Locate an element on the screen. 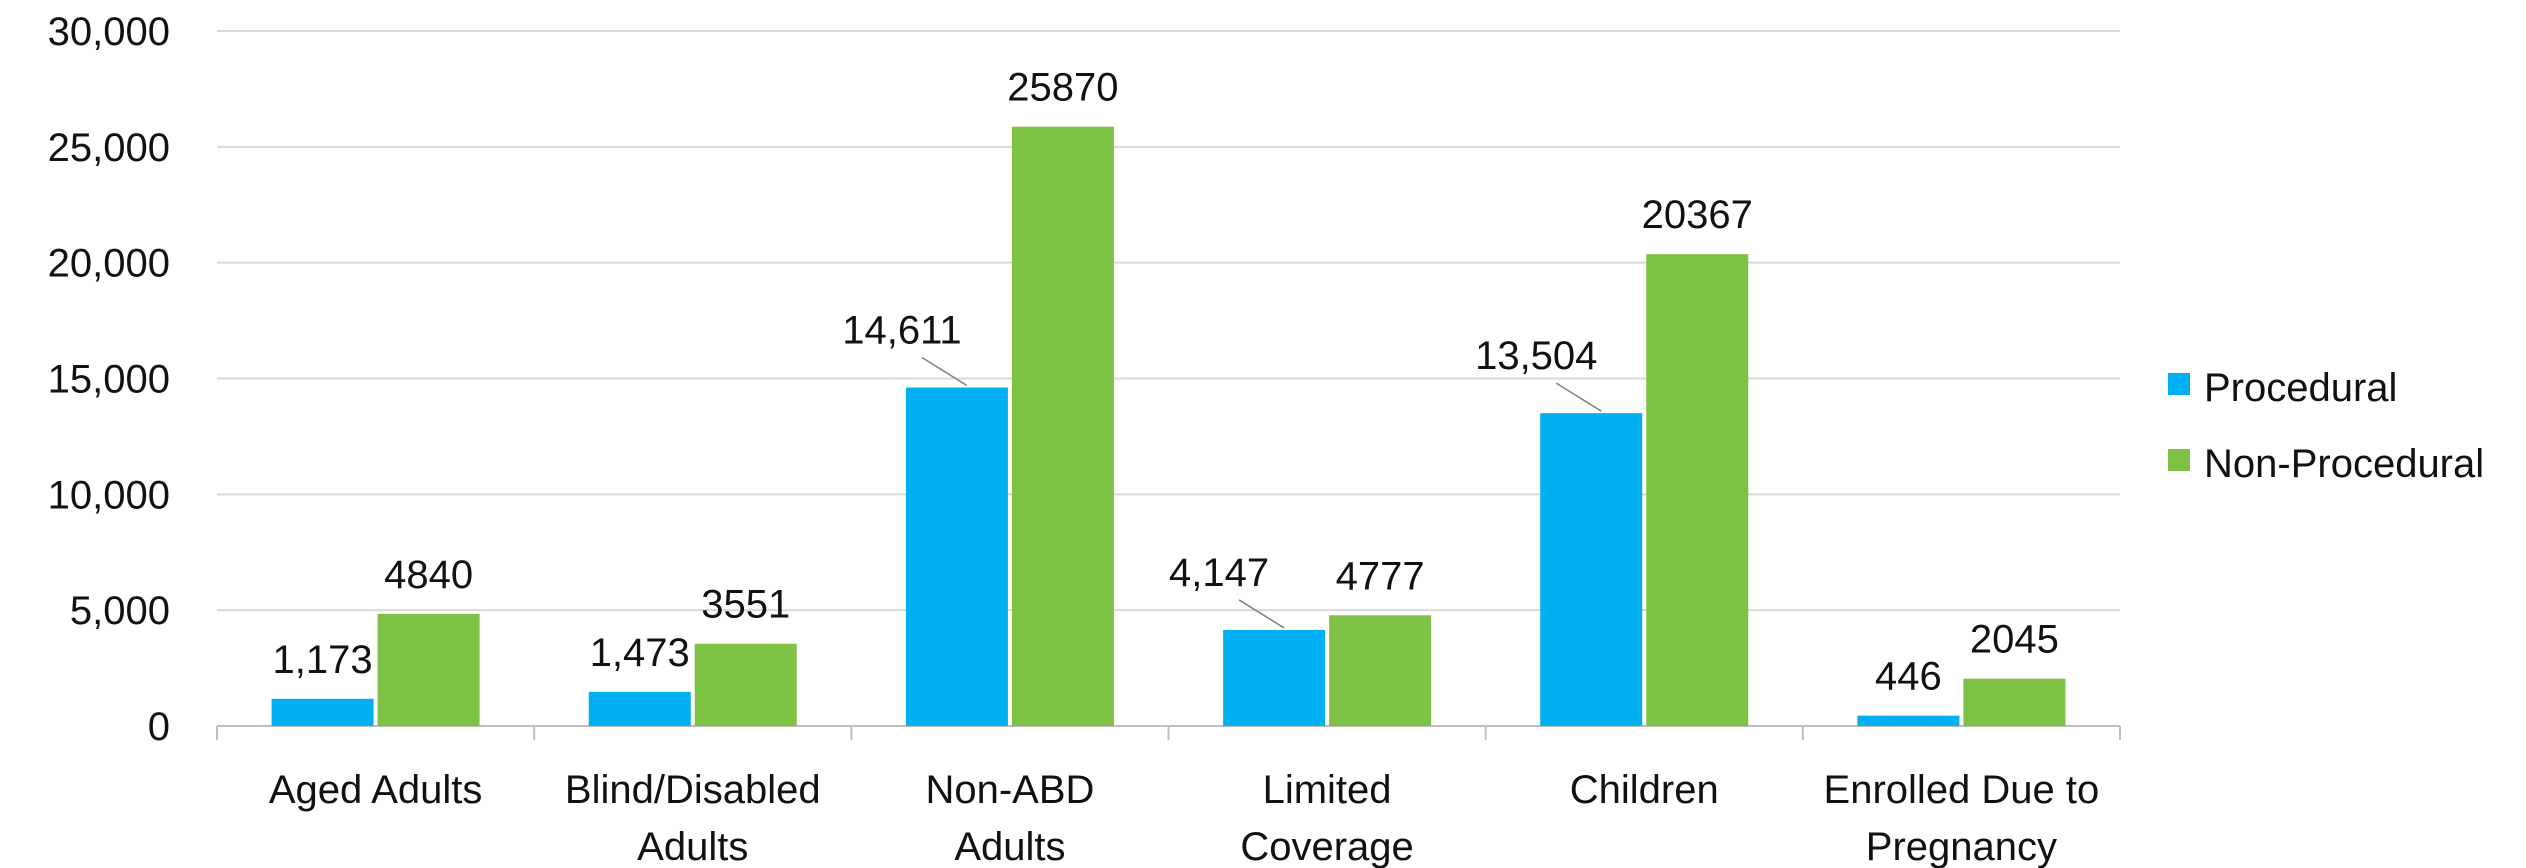 Image resolution: width=2526 pixels, height=868 pixels. data-label-procedural: 13,504 is located at coordinates (1536, 356).